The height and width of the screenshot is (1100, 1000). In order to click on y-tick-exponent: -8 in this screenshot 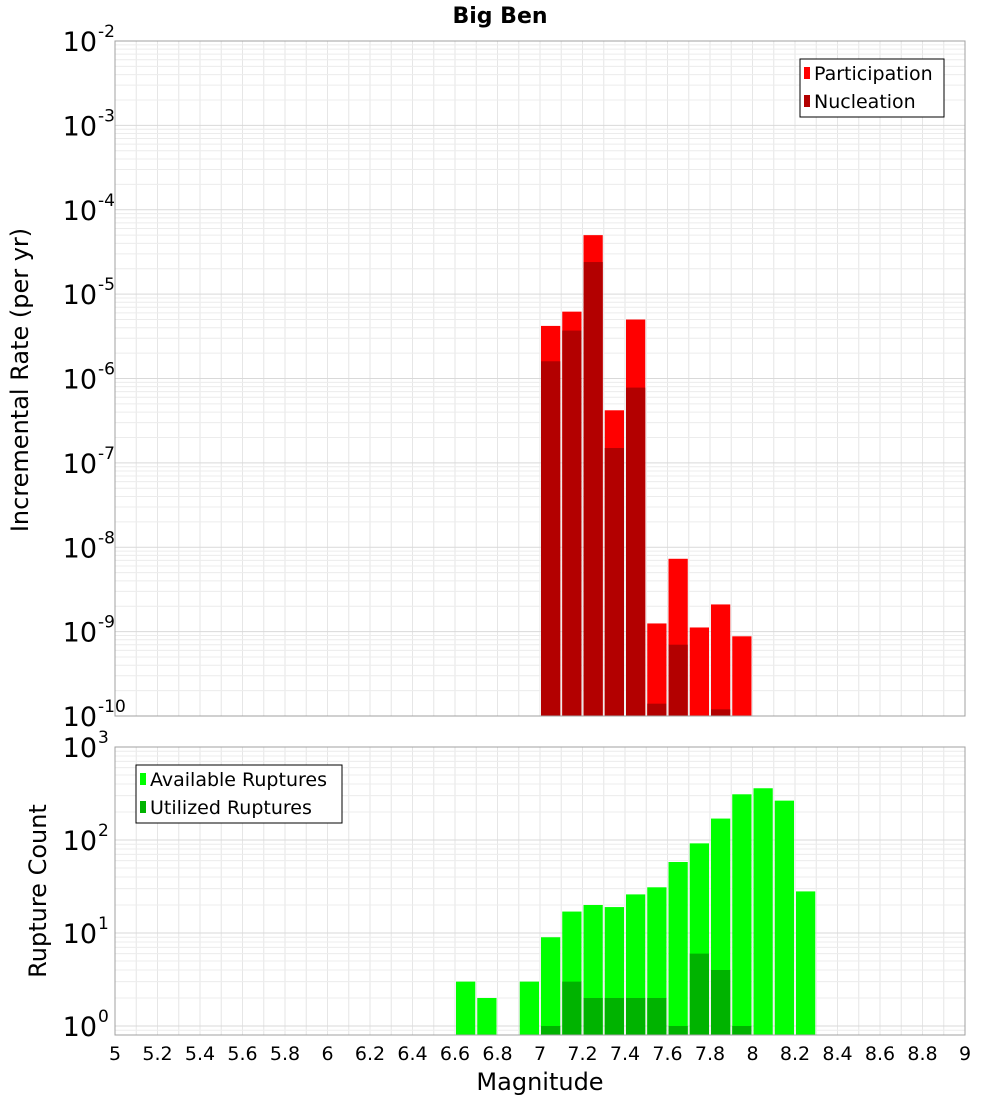, I will do `click(106, 538)`.